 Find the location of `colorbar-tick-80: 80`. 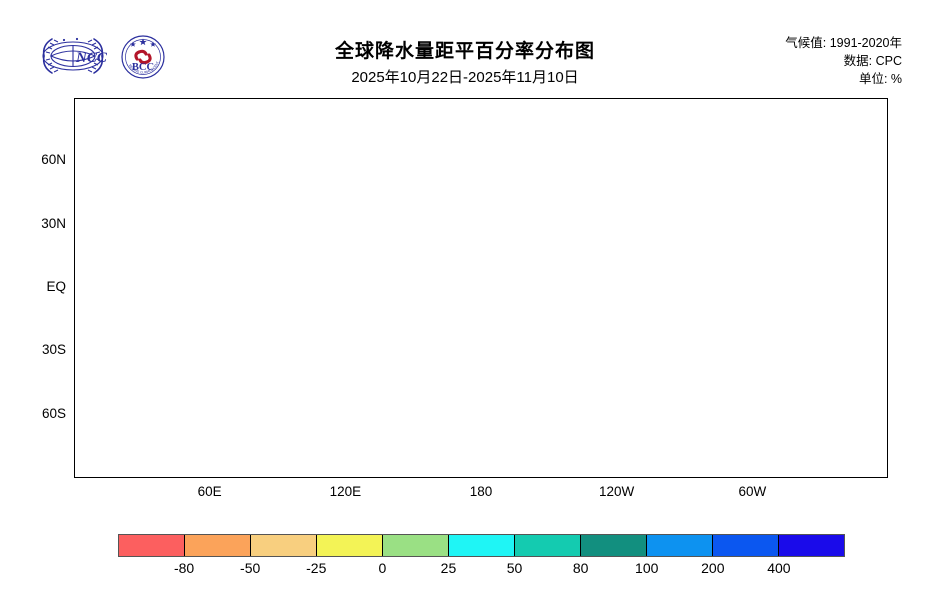

colorbar-tick-80: 80 is located at coordinates (580, 568).